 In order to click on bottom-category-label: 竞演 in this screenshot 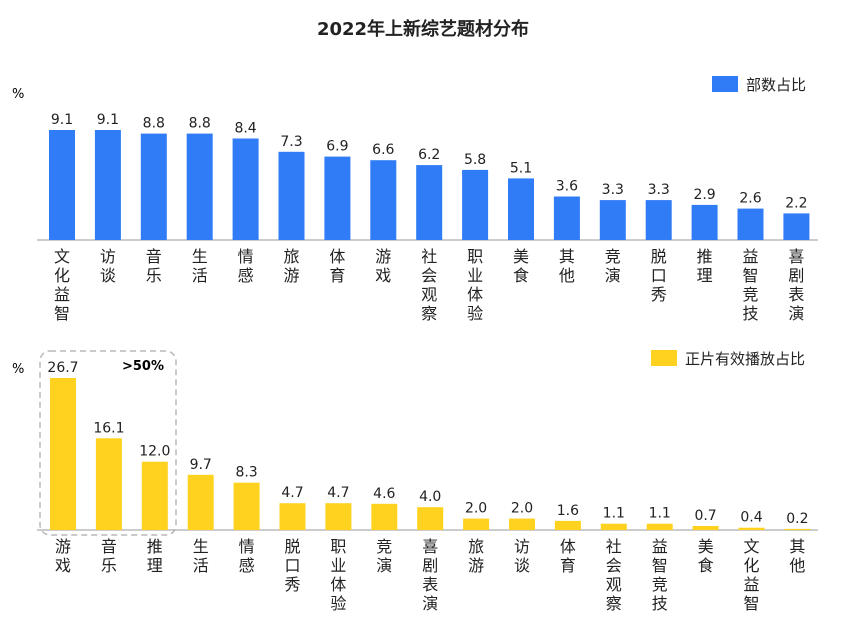, I will do `click(384, 556)`.